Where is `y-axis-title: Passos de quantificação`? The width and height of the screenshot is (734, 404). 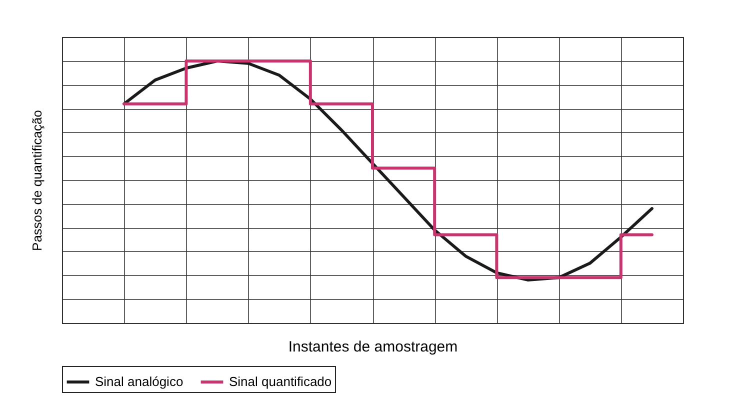 y-axis-title: Passos de quantificação is located at coordinates (37, 180).